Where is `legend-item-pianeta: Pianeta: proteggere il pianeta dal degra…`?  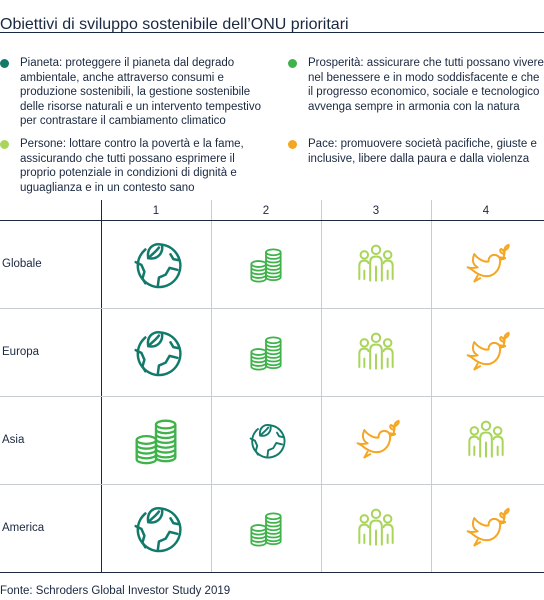
legend-item-pianeta: Pianeta: proteggere il pianeta dal degra… is located at coordinates (134, 92).